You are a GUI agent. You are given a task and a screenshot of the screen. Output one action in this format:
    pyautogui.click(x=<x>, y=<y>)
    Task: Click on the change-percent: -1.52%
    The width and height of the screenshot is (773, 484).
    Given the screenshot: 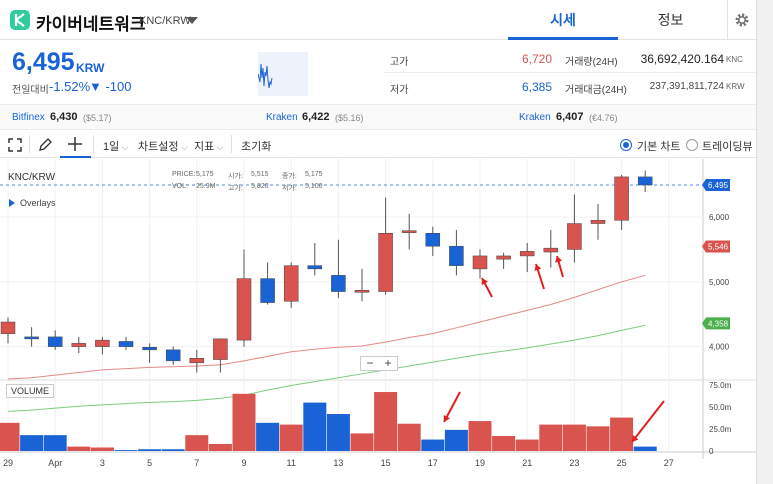 What is the action you would take?
    pyautogui.click(x=70, y=86)
    